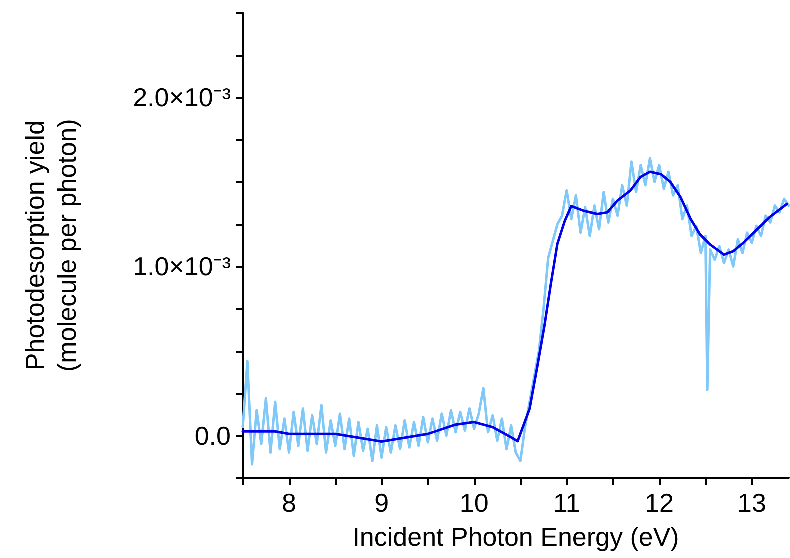  Describe the element at coordinates (516, 537) in the screenshot. I see `x-axis-title: Incident Photon Energy (eV)` at that location.